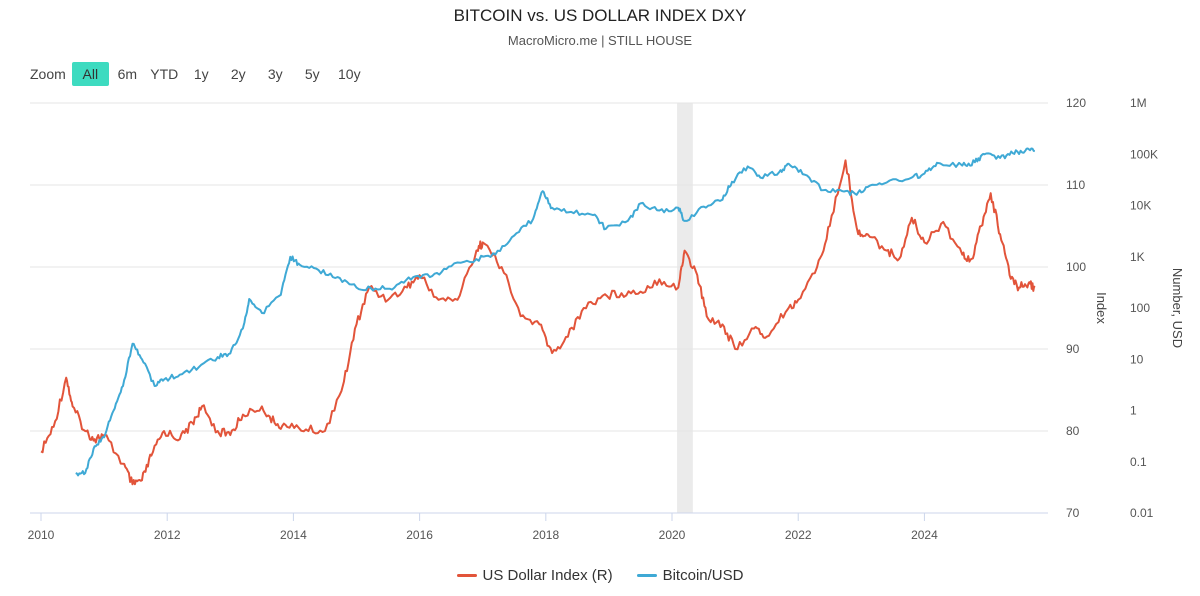  I want to click on legend-label-dxy: US Dollar Index (R), so click(547, 575).